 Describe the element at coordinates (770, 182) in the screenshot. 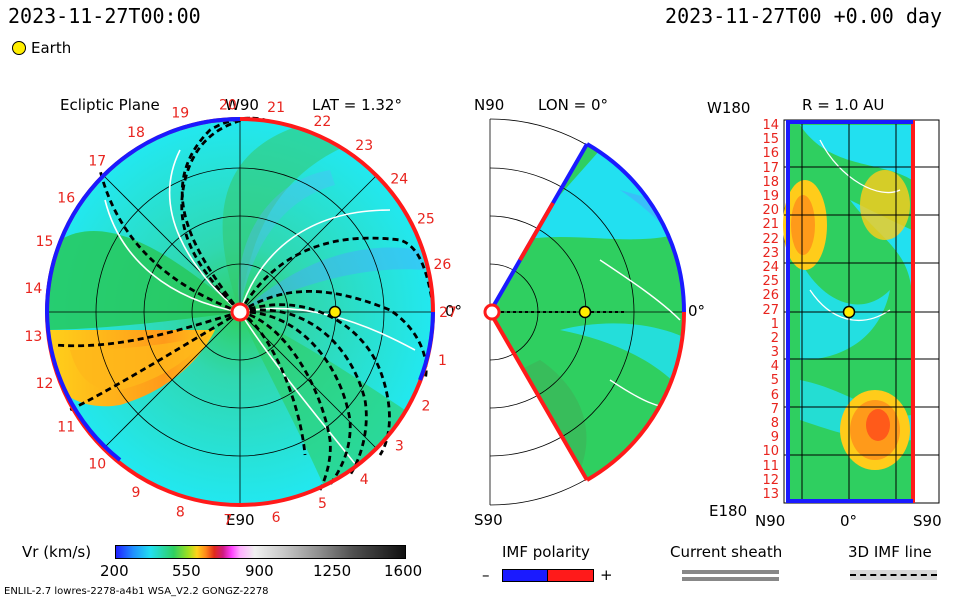

I see `sphere-y-label-18: 18` at that location.